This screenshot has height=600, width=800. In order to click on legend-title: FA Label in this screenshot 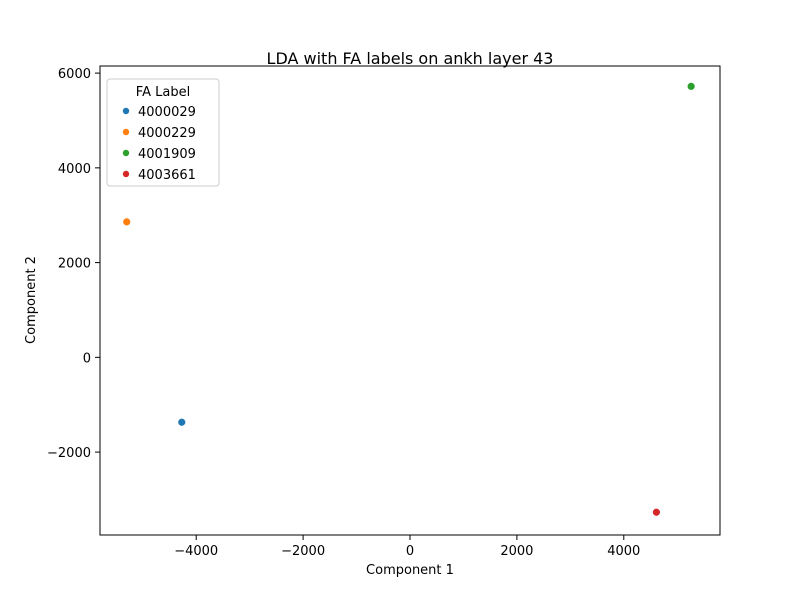, I will do `click(163, 92)`.